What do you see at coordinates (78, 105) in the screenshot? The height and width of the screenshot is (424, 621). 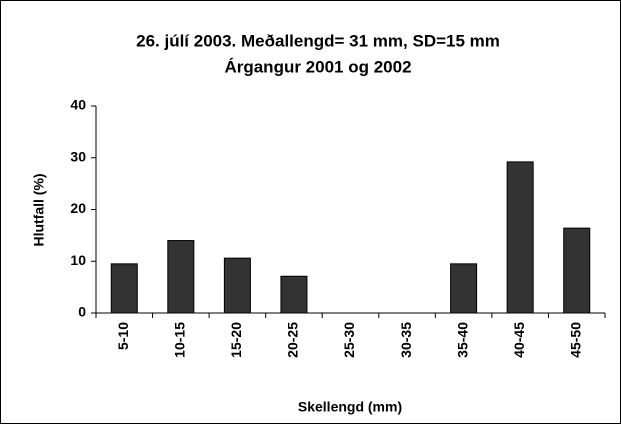 I see `y-tick-label: 40` at bounding box center [78, 105].